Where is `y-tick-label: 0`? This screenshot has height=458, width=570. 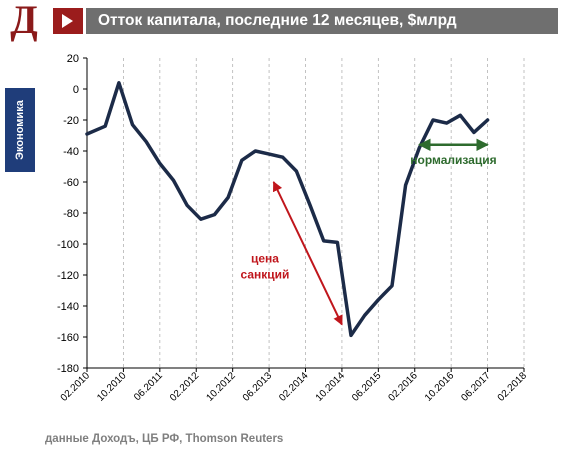
y-tick-label: 0 is located at coordinates (76, 90).